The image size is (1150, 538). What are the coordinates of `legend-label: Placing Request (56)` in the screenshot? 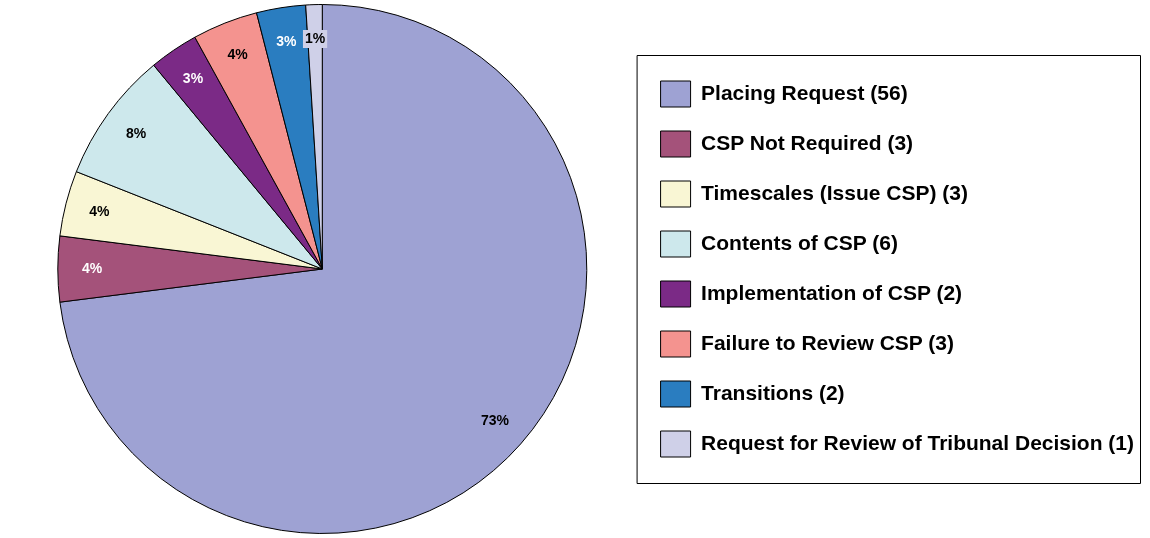 It's located at (804, 92).